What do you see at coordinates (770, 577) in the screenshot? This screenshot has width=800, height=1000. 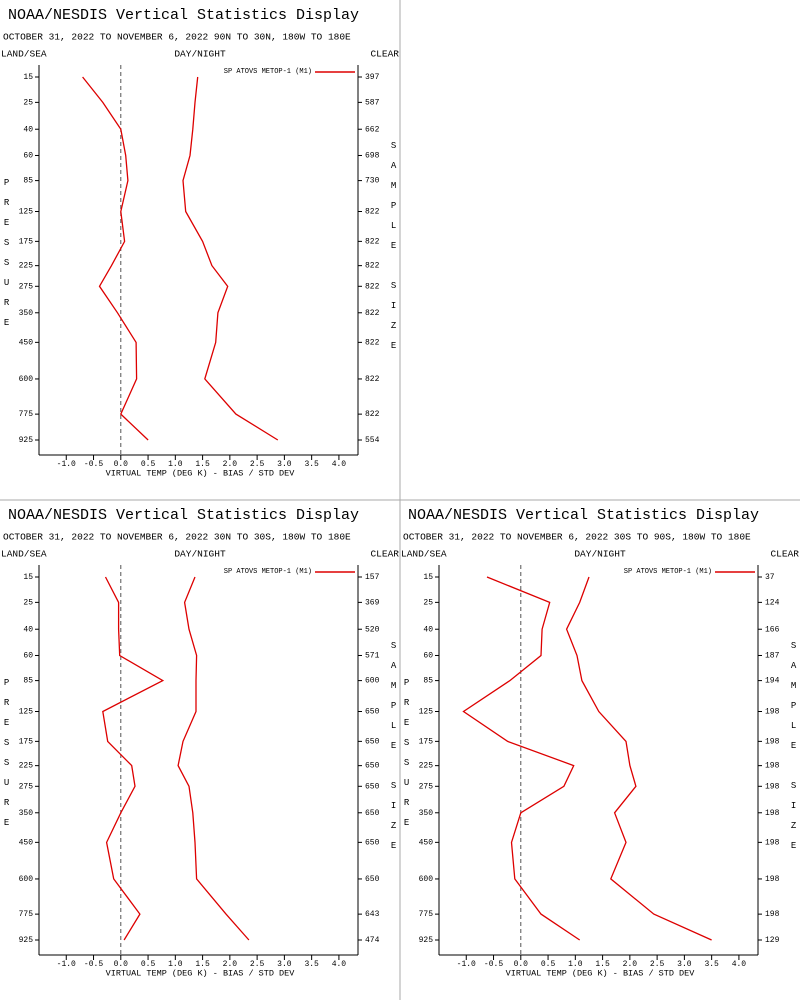 I see `sample-size-label: 37` at bounding box center [770, 577].